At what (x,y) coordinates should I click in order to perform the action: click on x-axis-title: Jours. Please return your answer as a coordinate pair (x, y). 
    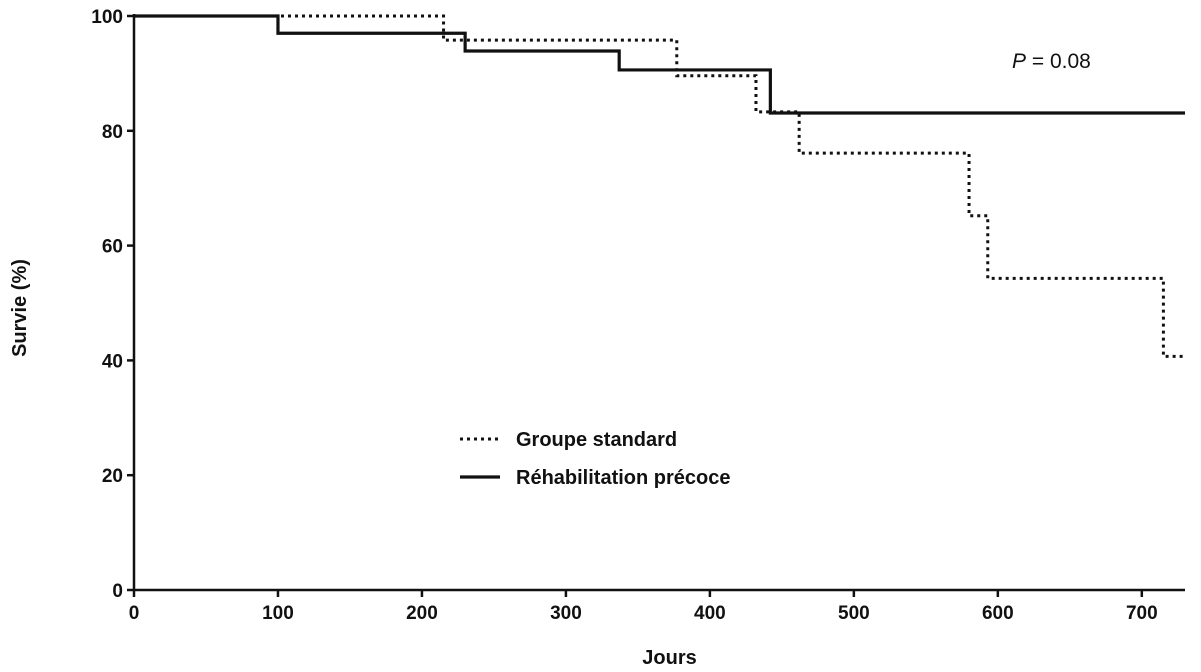
    Looking at the image, I should click on (669, 658).